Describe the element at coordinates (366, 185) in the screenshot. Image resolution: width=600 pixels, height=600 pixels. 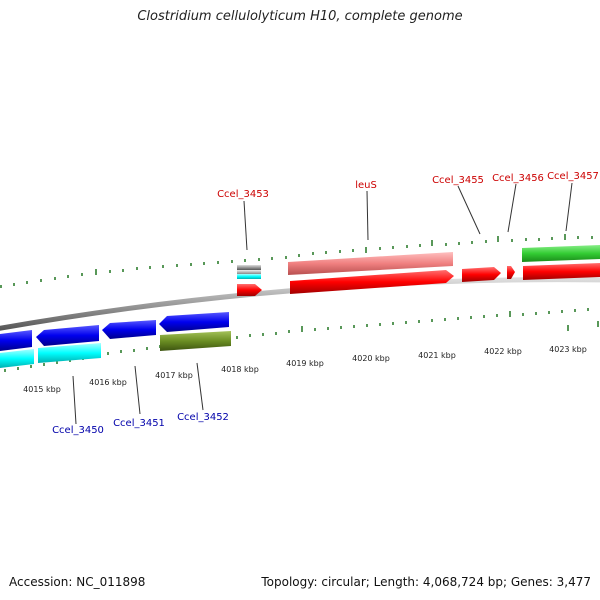
I see `gene-label: leuS` at that location.